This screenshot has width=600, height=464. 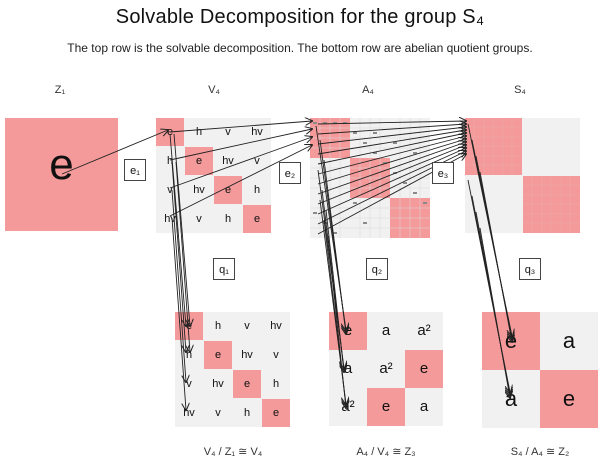 I want to click on quotient-label-z3: A₄ / V₄ ≅ Z₃, so click(x=386, y=452).